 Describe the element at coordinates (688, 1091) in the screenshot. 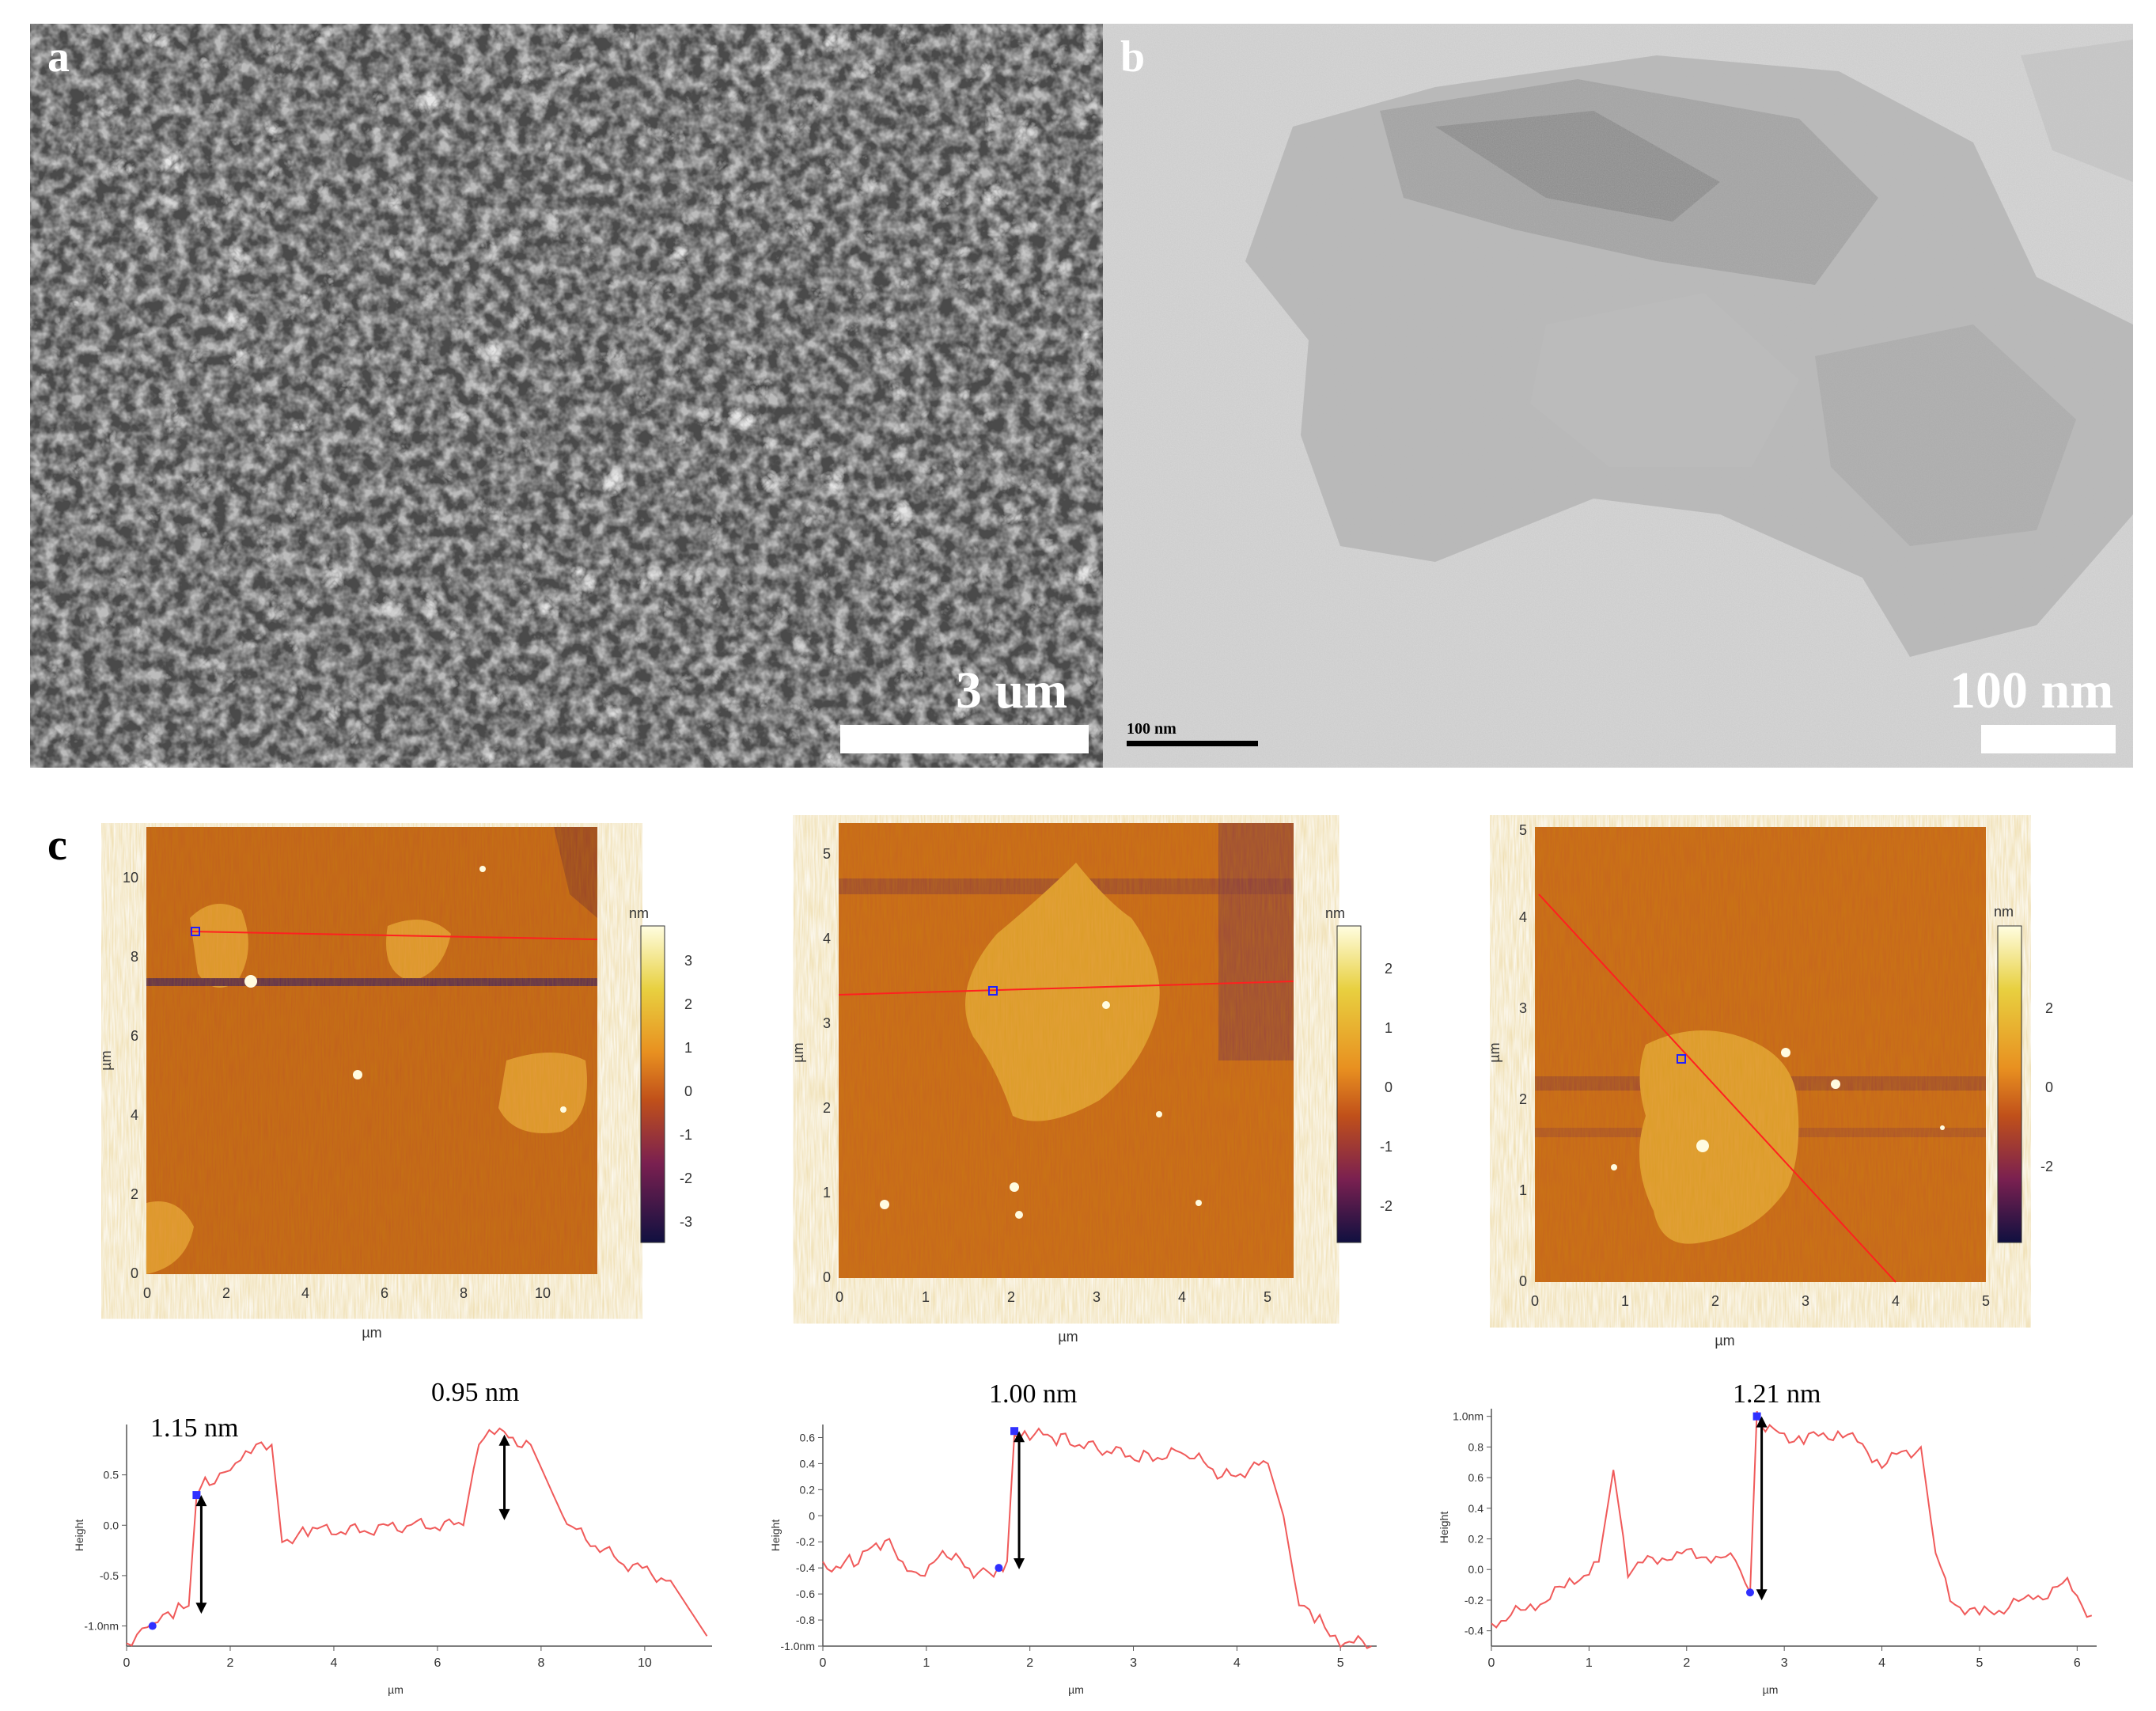

I see `afm1-cb-tick-3: 0` at that location.